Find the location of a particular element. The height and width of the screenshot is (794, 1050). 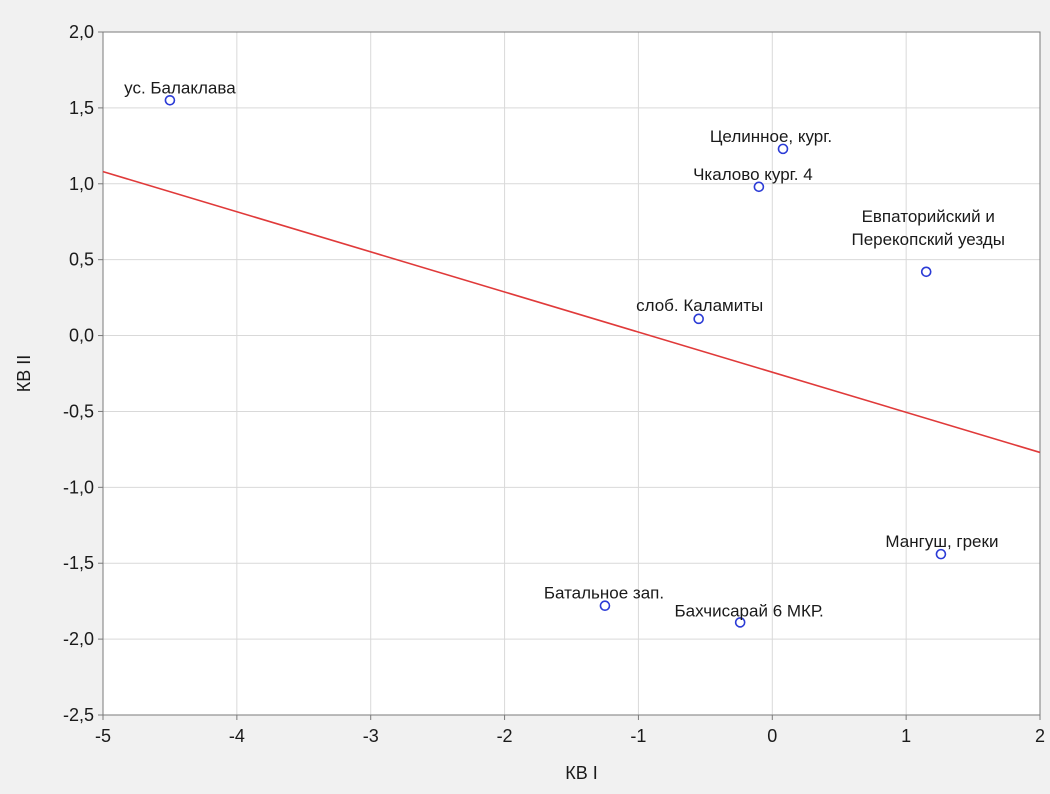

point-label-line: слоб. Каламиты is located at coordinates (699, 305).